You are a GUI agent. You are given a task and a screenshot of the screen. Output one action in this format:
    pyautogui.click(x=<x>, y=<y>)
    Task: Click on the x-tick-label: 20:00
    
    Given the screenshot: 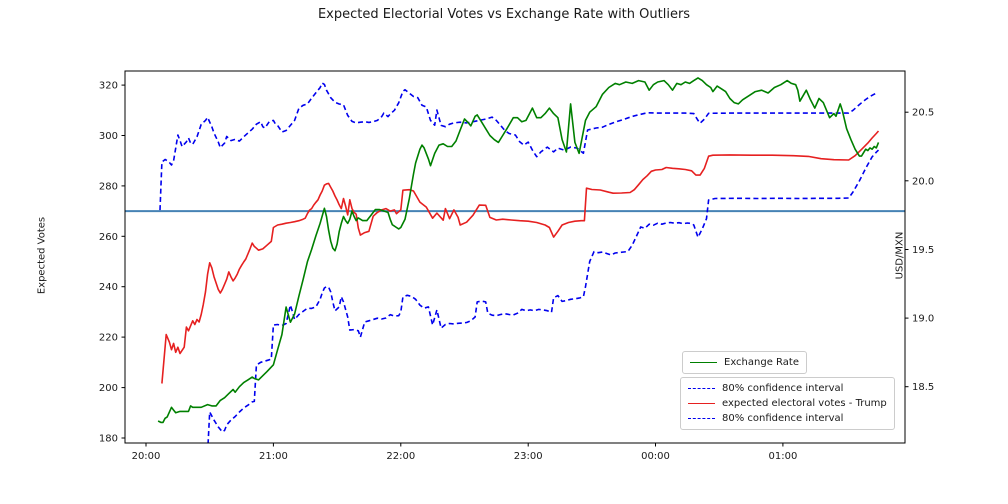 What is the action you would take?
    pyautogui.click(x=146, y=456)
    